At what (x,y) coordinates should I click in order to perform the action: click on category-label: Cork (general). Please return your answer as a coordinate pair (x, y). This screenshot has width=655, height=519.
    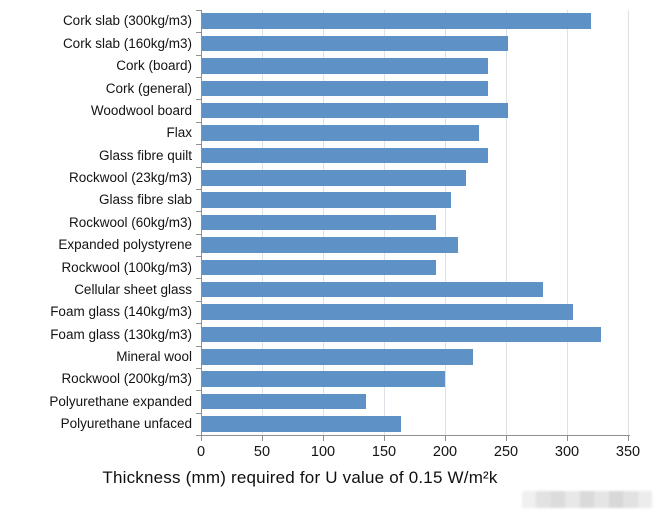
    Looking at the image, I should click on (148, 88).